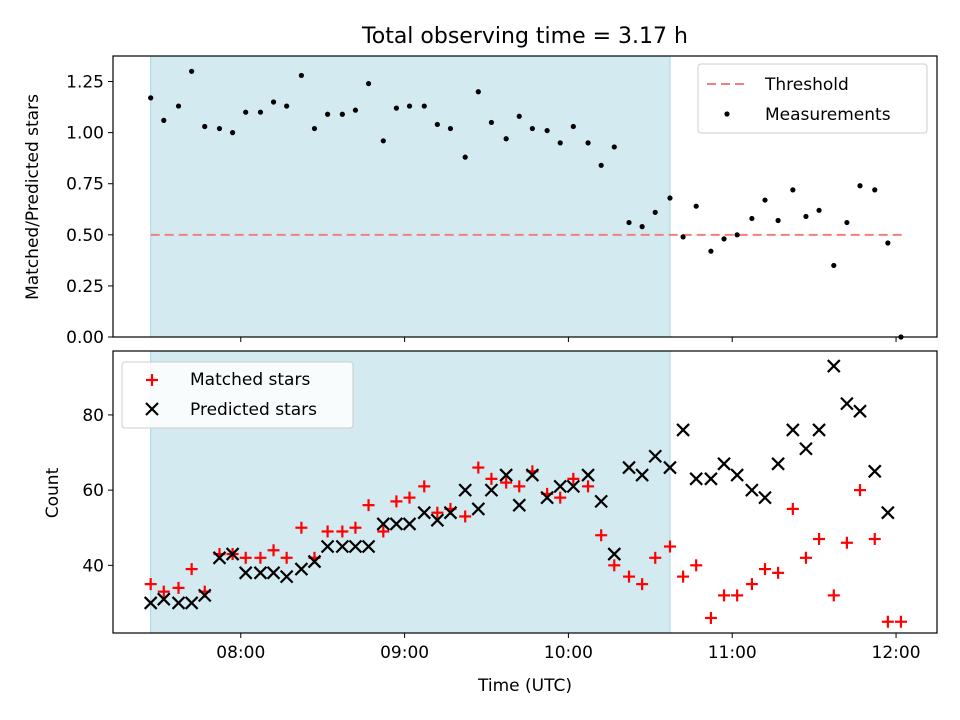 The image size is (960, 720). Describe the element at coordinates (85, 185) in the screenshot. I see `top-y-tick-label: 0.75` at that location.